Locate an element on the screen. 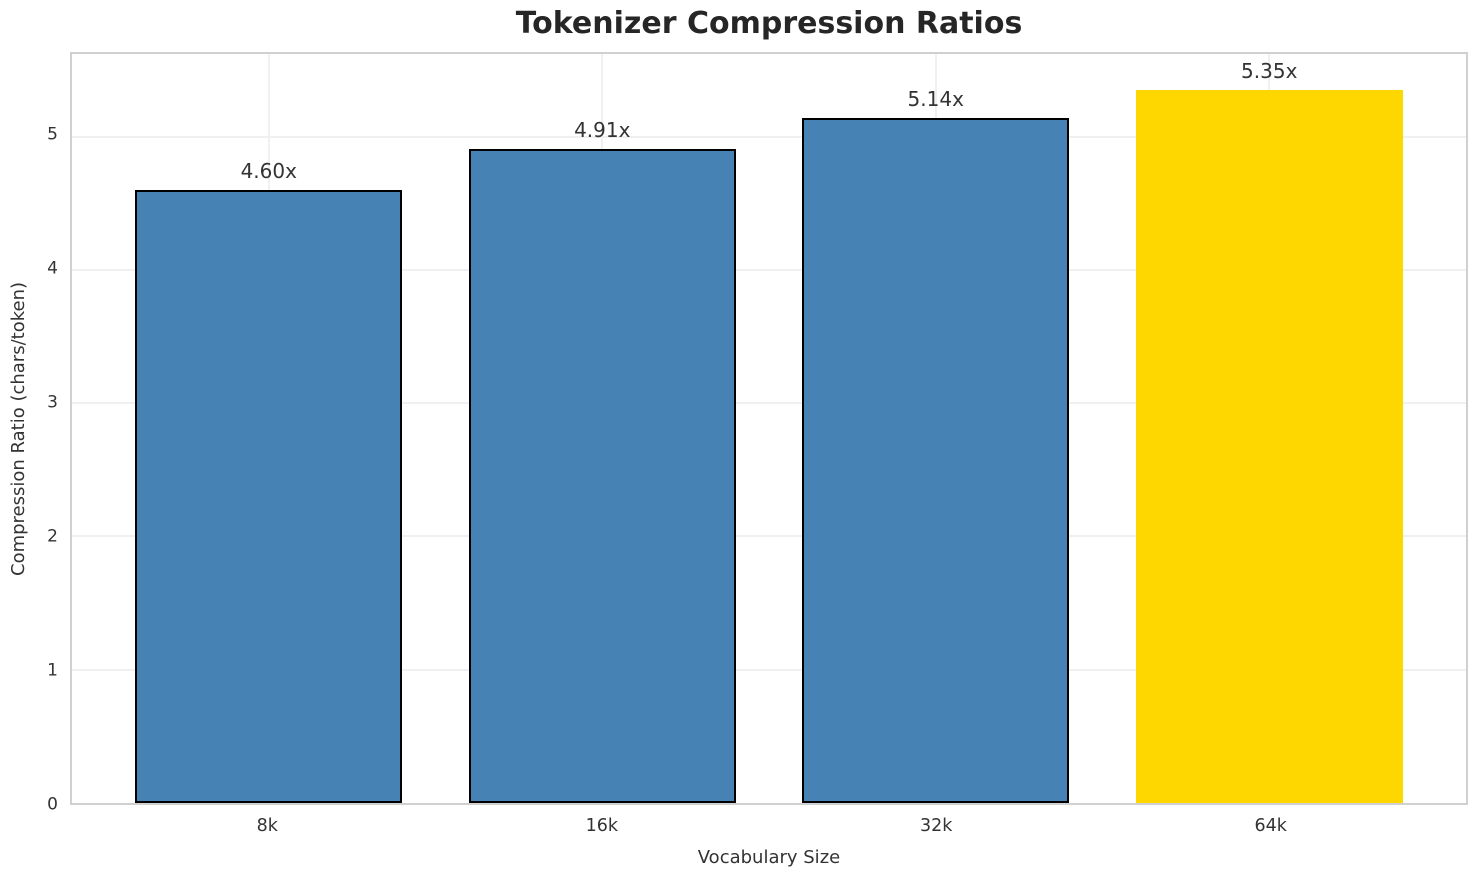 The width and height of the screenshot is (1483, 885). bar-16k is located at coordinates (602, 475).